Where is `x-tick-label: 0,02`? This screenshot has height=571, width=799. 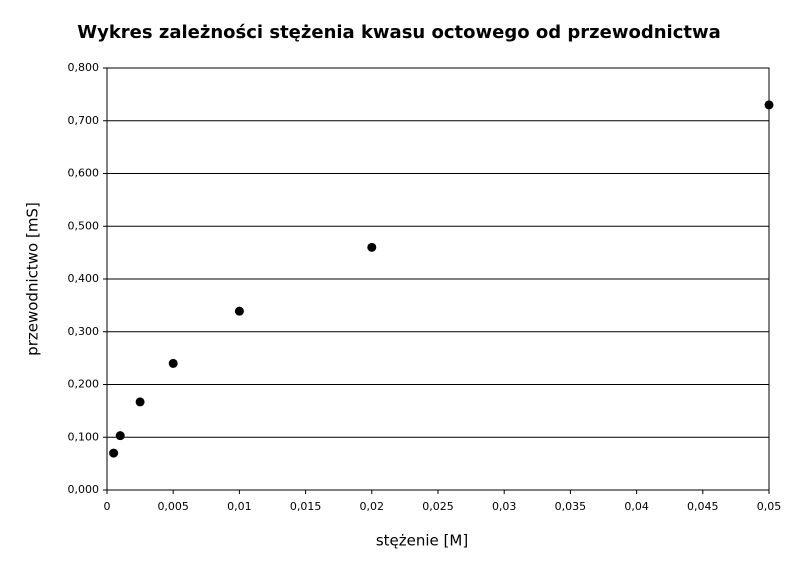
x-tick-label: 0,02 is located at coordinates (372, 506).